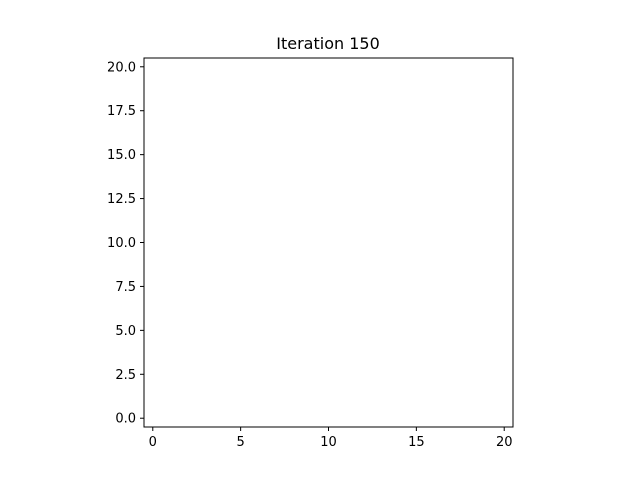  Describe the element at coordinates (328, 442) in the screenshot. I see `x-tick-label: 10` at that location.